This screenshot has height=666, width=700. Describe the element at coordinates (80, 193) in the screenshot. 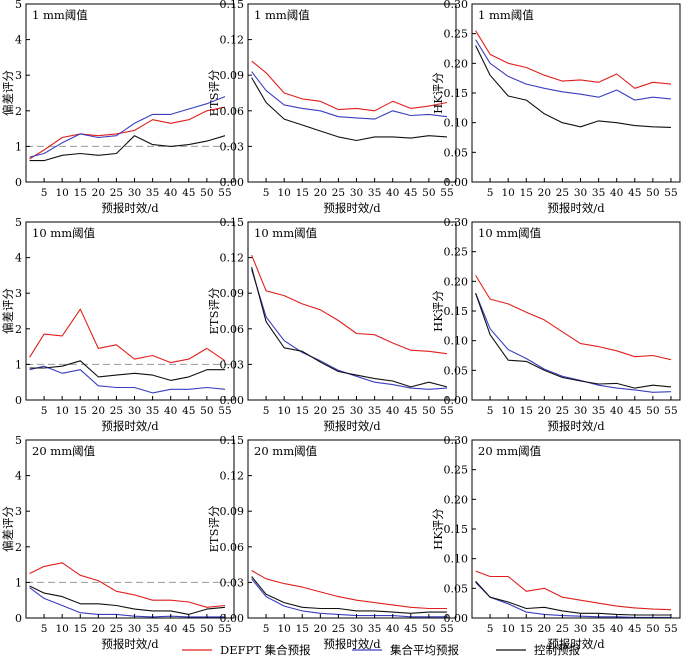

I see `x-tick-label: 15` at that location.